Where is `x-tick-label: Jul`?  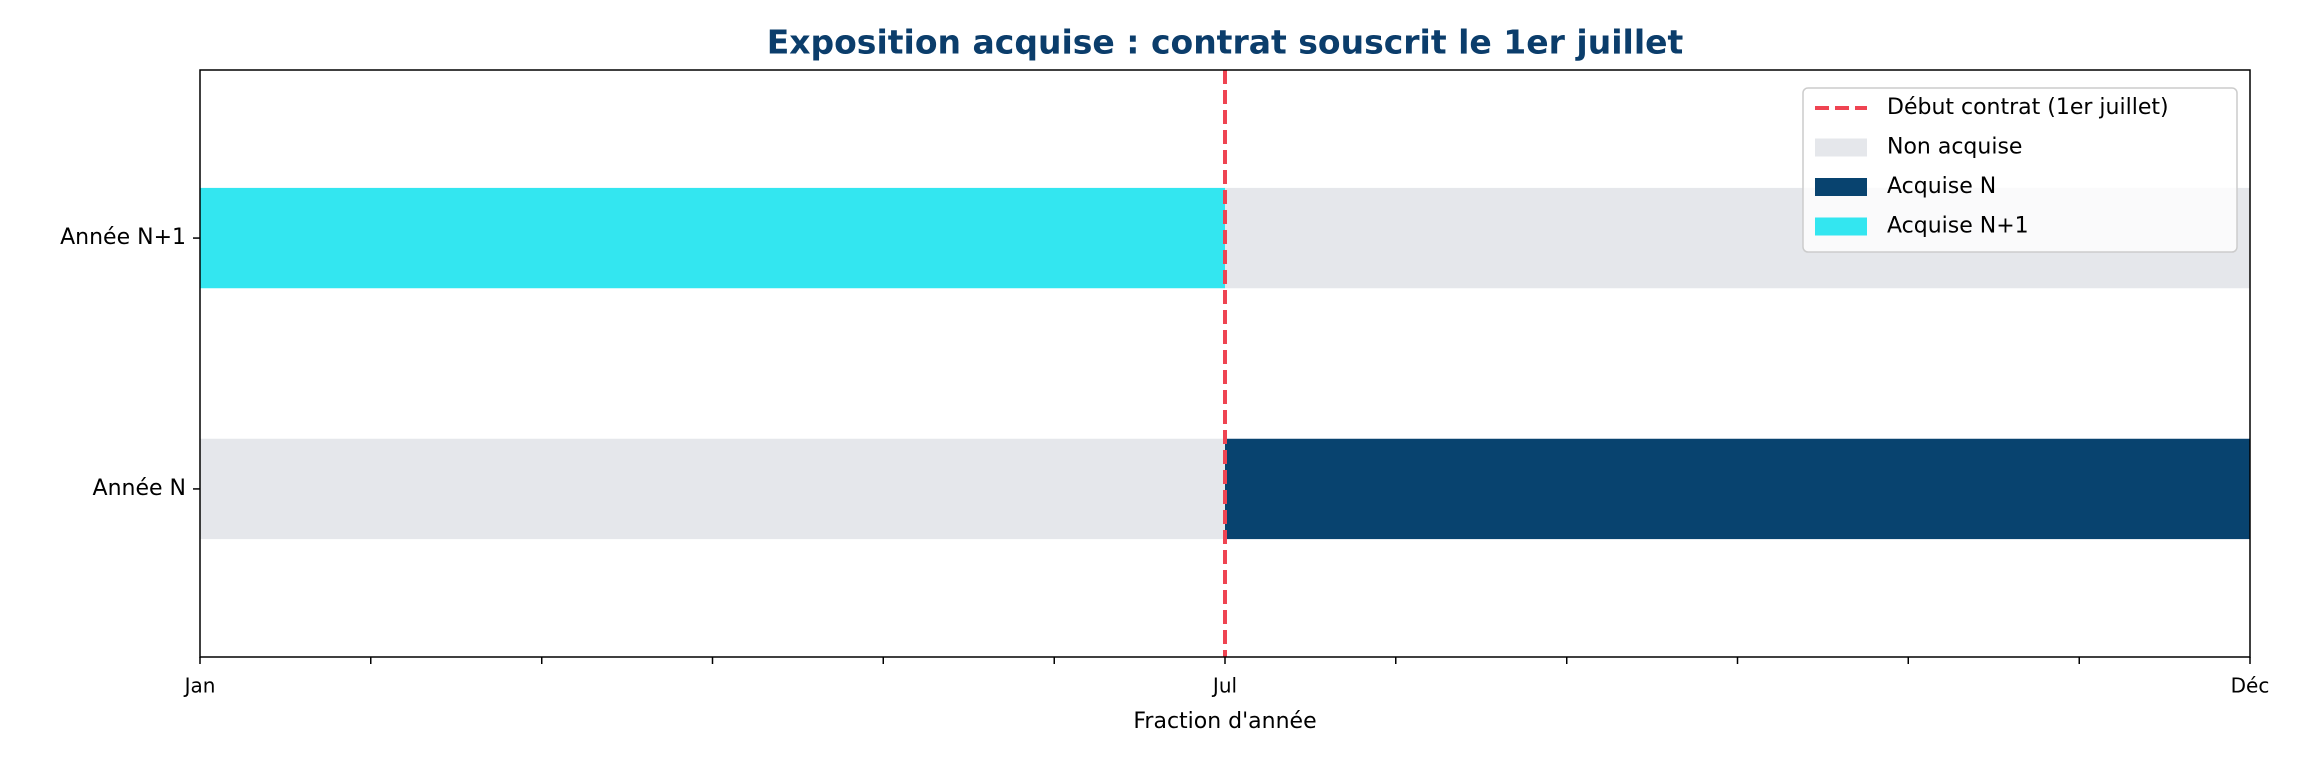 x-tick-label: Jul is located at coordinates (1224, 686).